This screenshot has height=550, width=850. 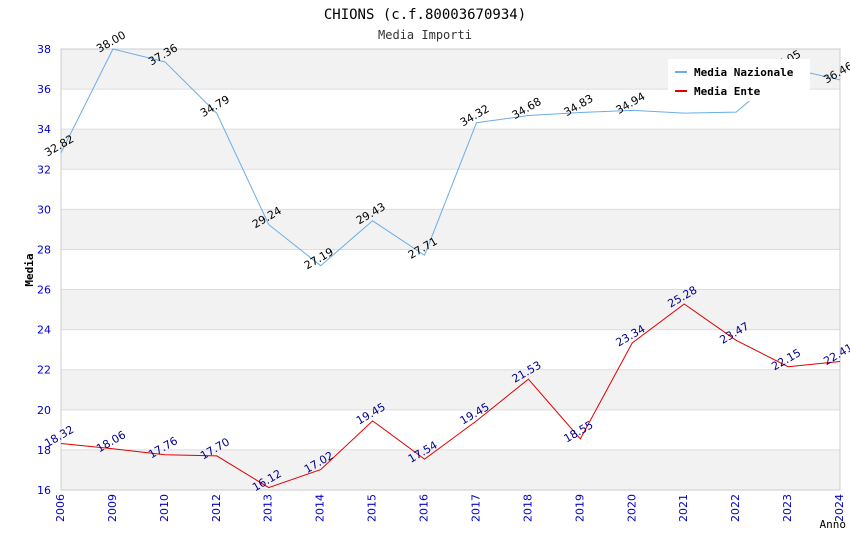 What do you see at coordinates (787, 508) in the screenshot?
I see `x-tick-label: 2023` at bounding box center [787, 508].